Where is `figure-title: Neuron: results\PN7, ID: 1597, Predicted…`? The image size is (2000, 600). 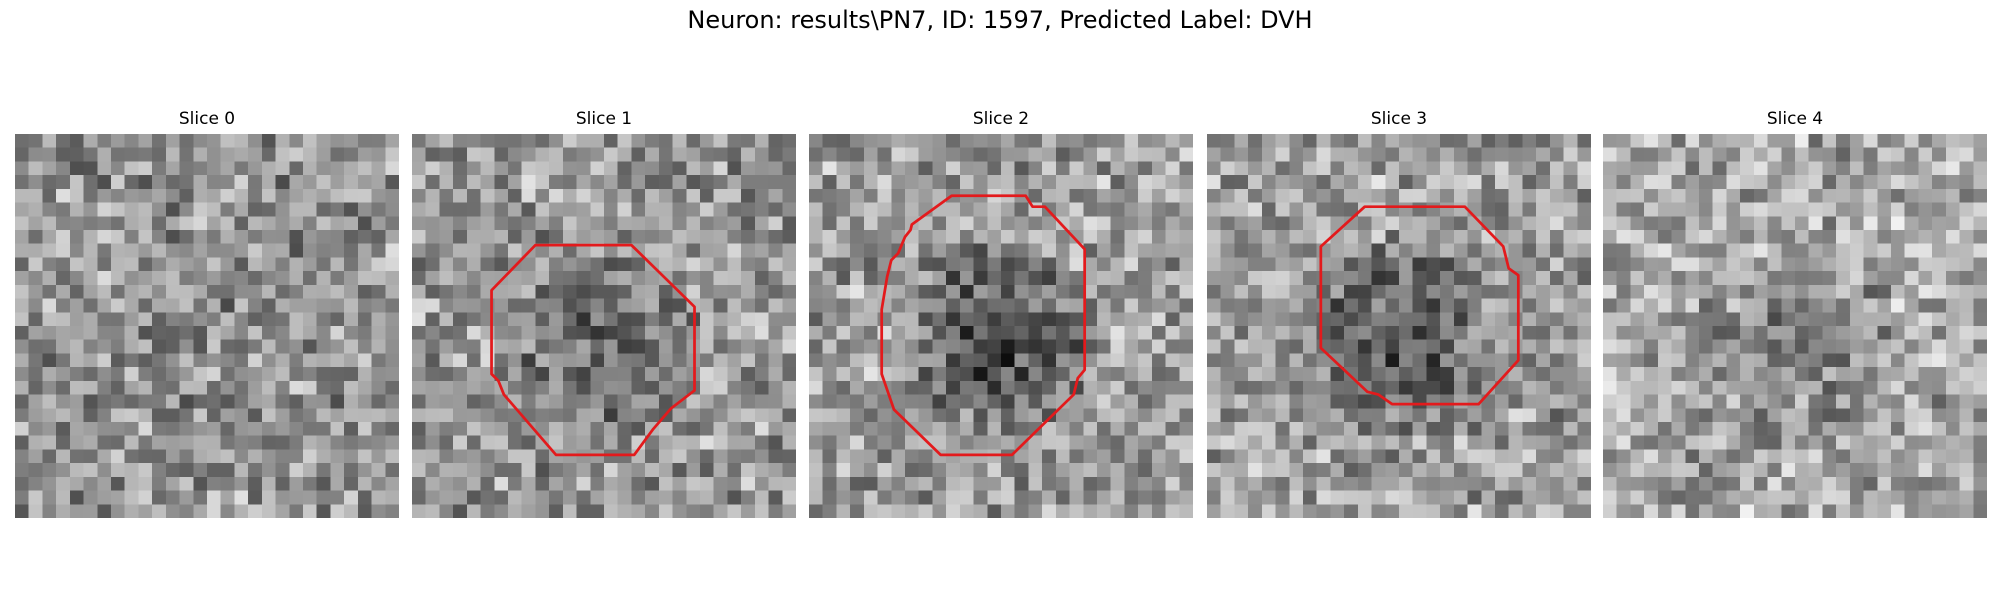 figure-title: Neuron: results\PN7, ID: 1597, Predicted… is located at coordinates (1000, 20).